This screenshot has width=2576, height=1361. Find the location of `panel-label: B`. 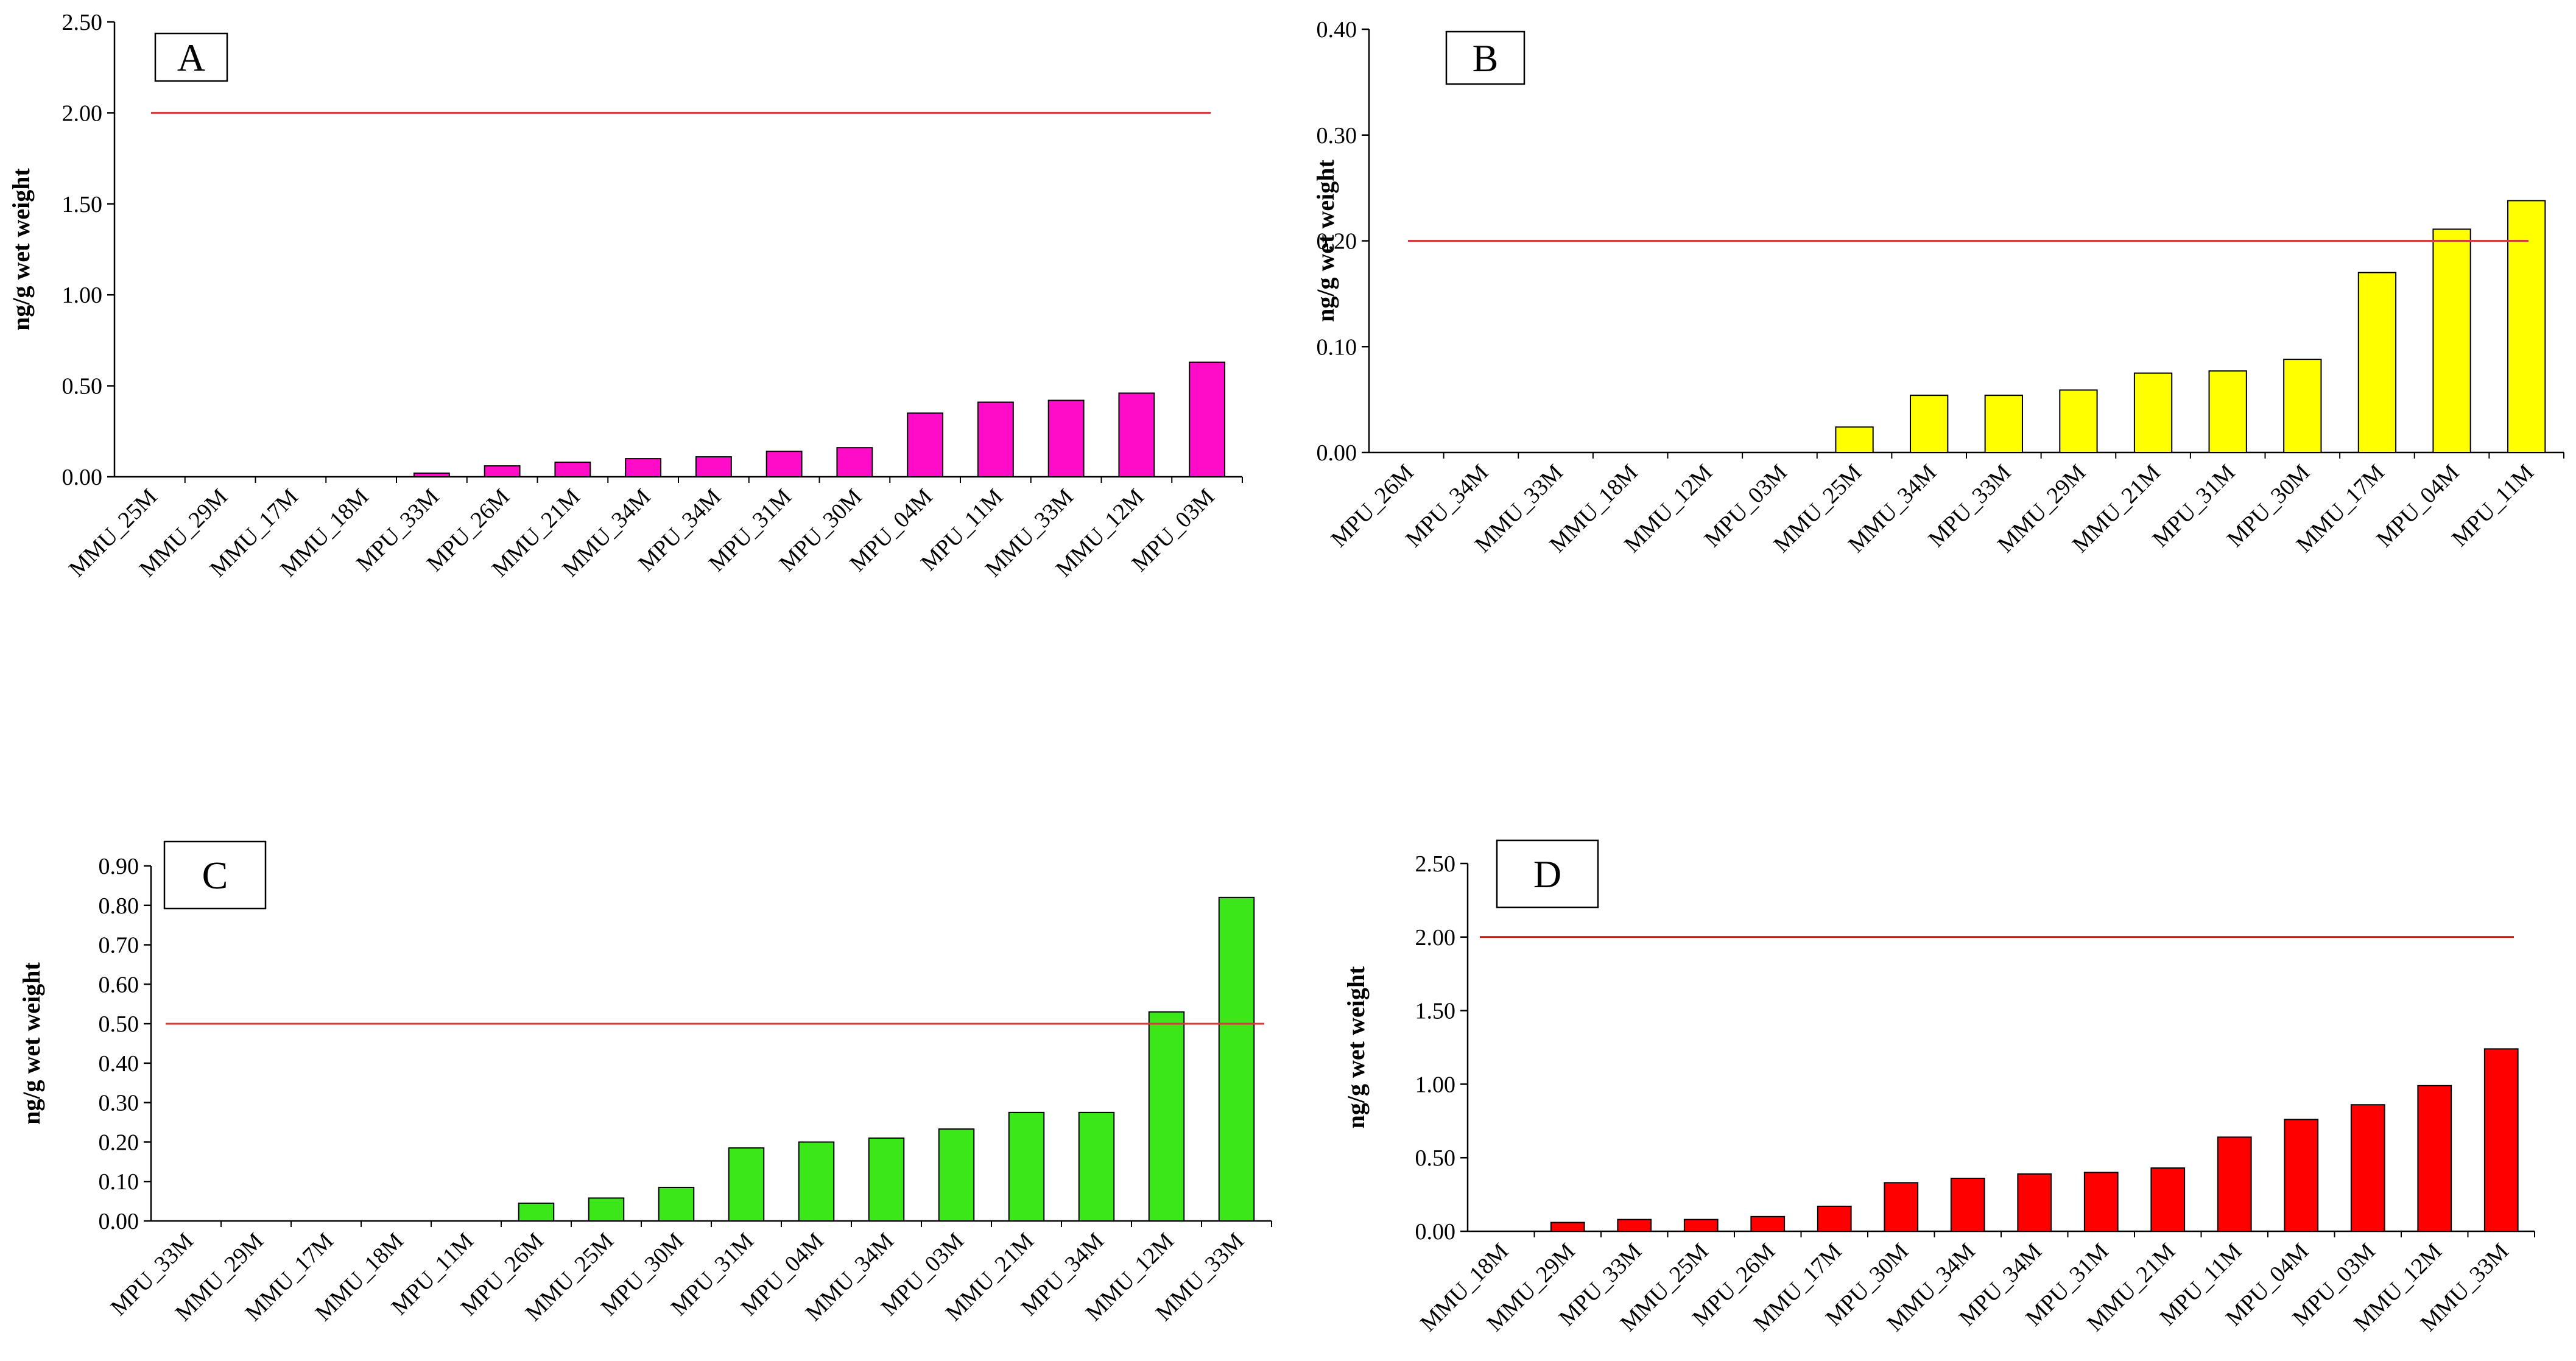

panel-label: B is located at coordinates (1486, 59).